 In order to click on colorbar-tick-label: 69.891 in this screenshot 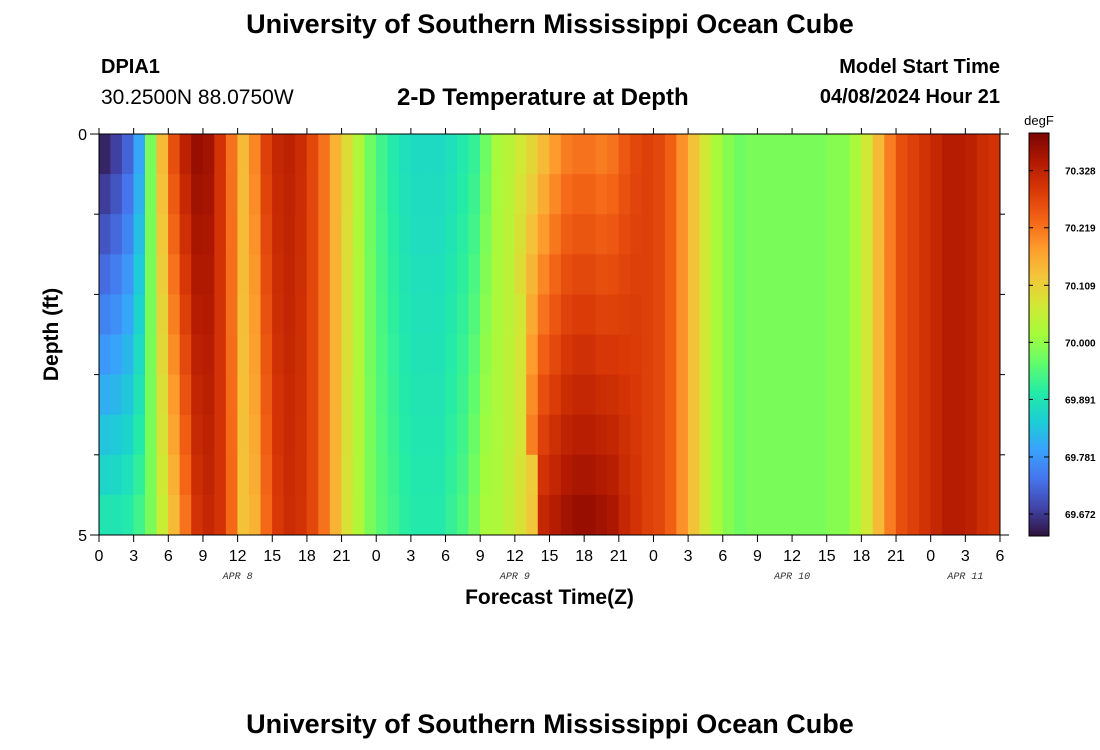, I will do `click(1080, 400)`.